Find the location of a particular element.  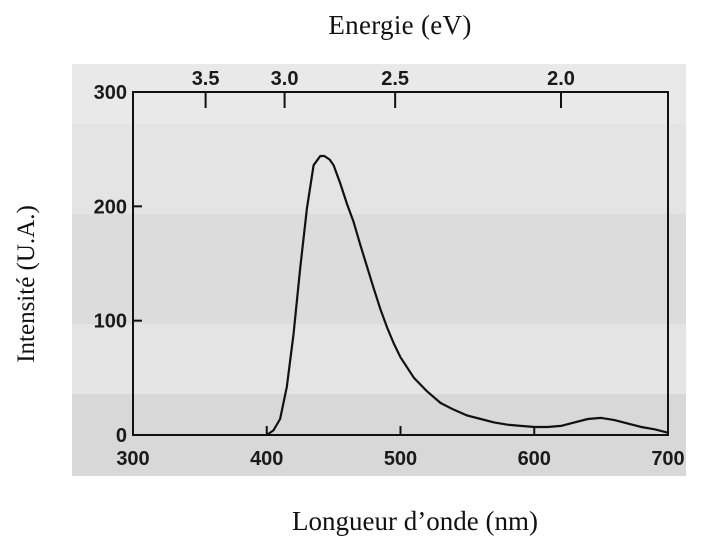

top-tick-label: 3.0 is located at coordinates (285, 79).